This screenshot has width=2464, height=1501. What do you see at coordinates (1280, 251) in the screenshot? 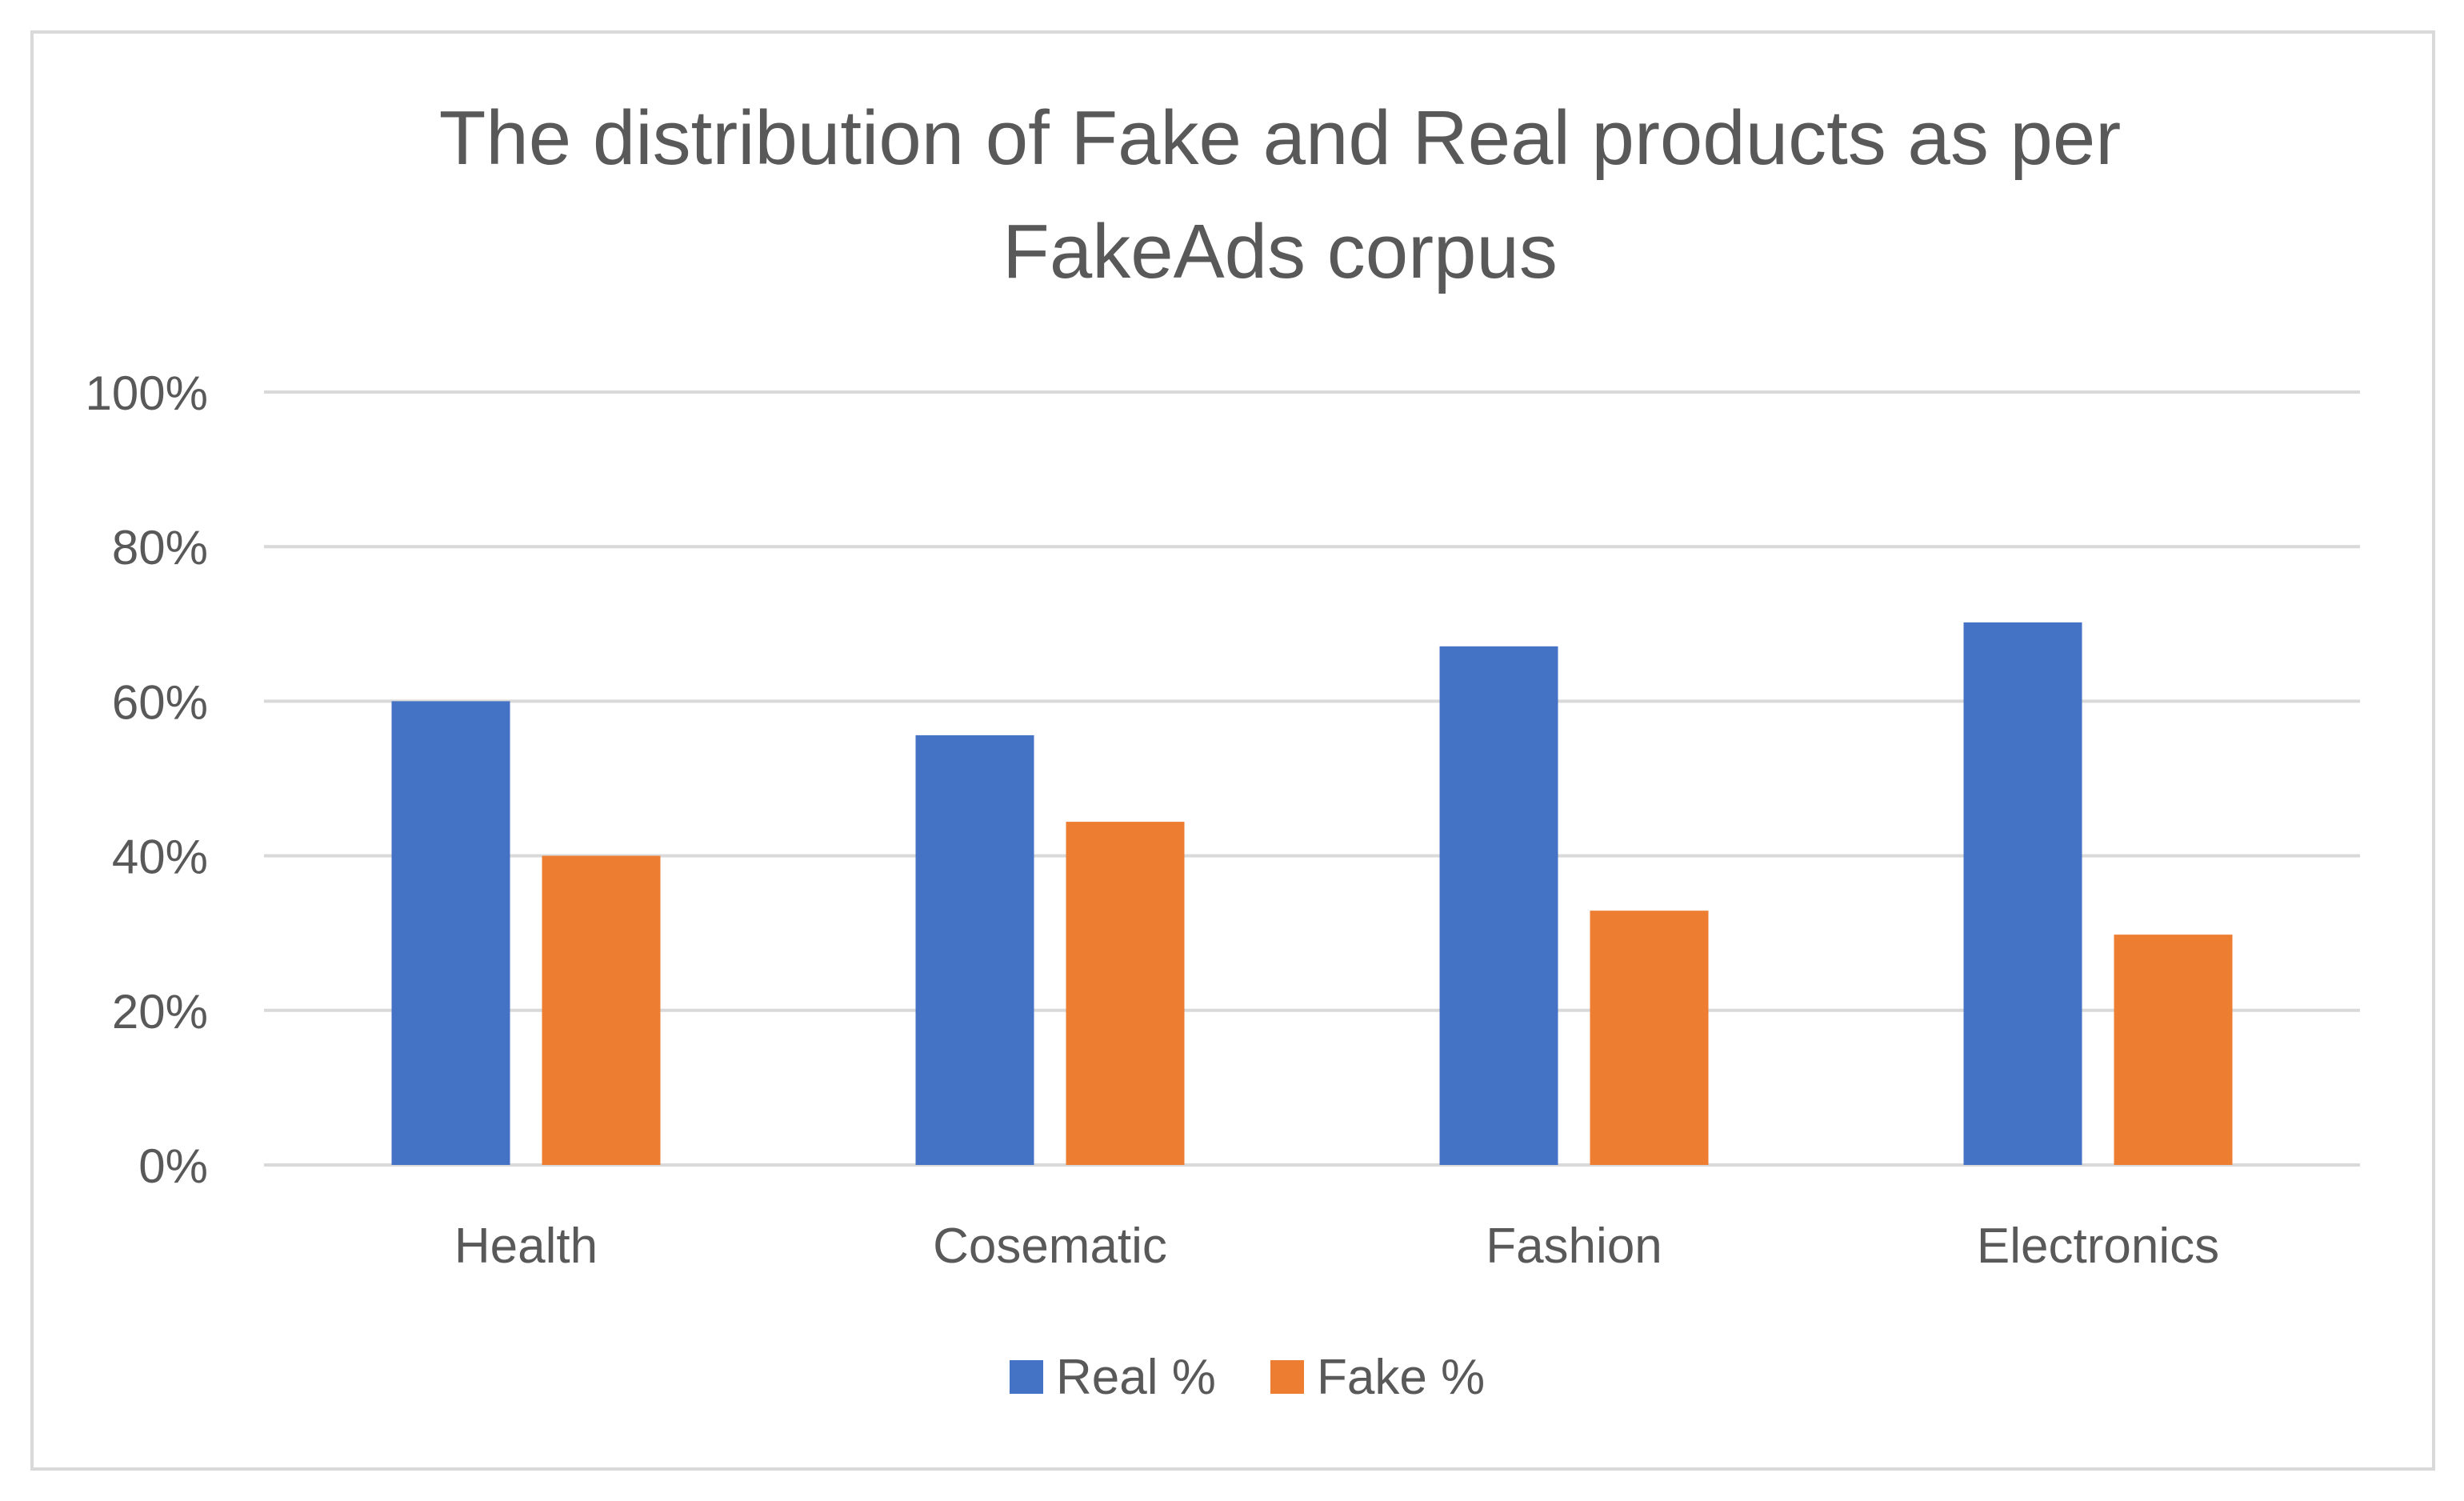
I see `chart-title-line-2: FakeAds corpus` at bounding box center [1280, 251].